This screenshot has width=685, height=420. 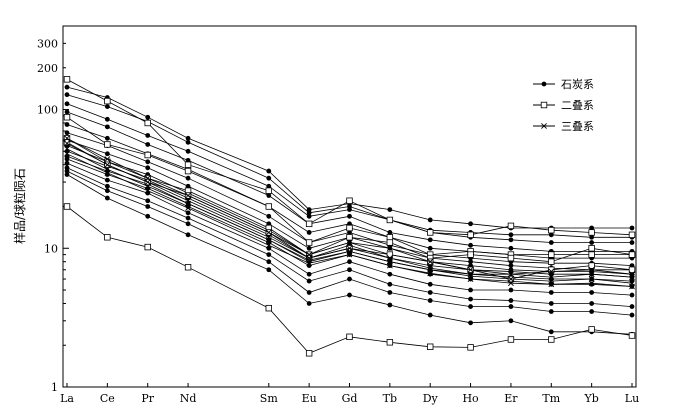 What do you see at coordinates (309, 398) in the screenshot?
I see `x-tick-label: Eu` at bounding box center [309, 398].